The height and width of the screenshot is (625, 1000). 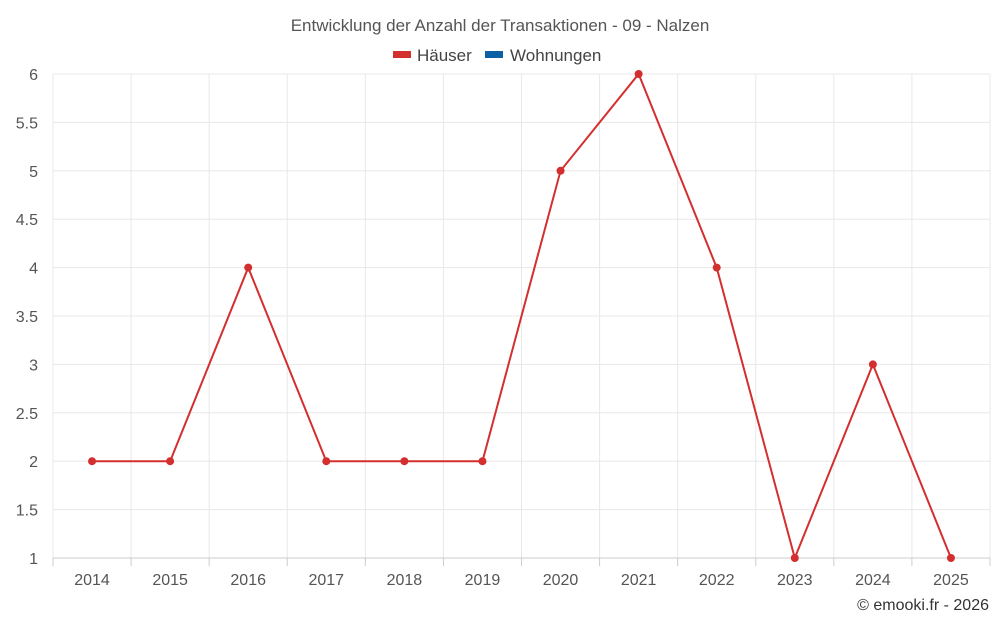 I want to click on y-tick-label: 1, so click(x=33, y=559).